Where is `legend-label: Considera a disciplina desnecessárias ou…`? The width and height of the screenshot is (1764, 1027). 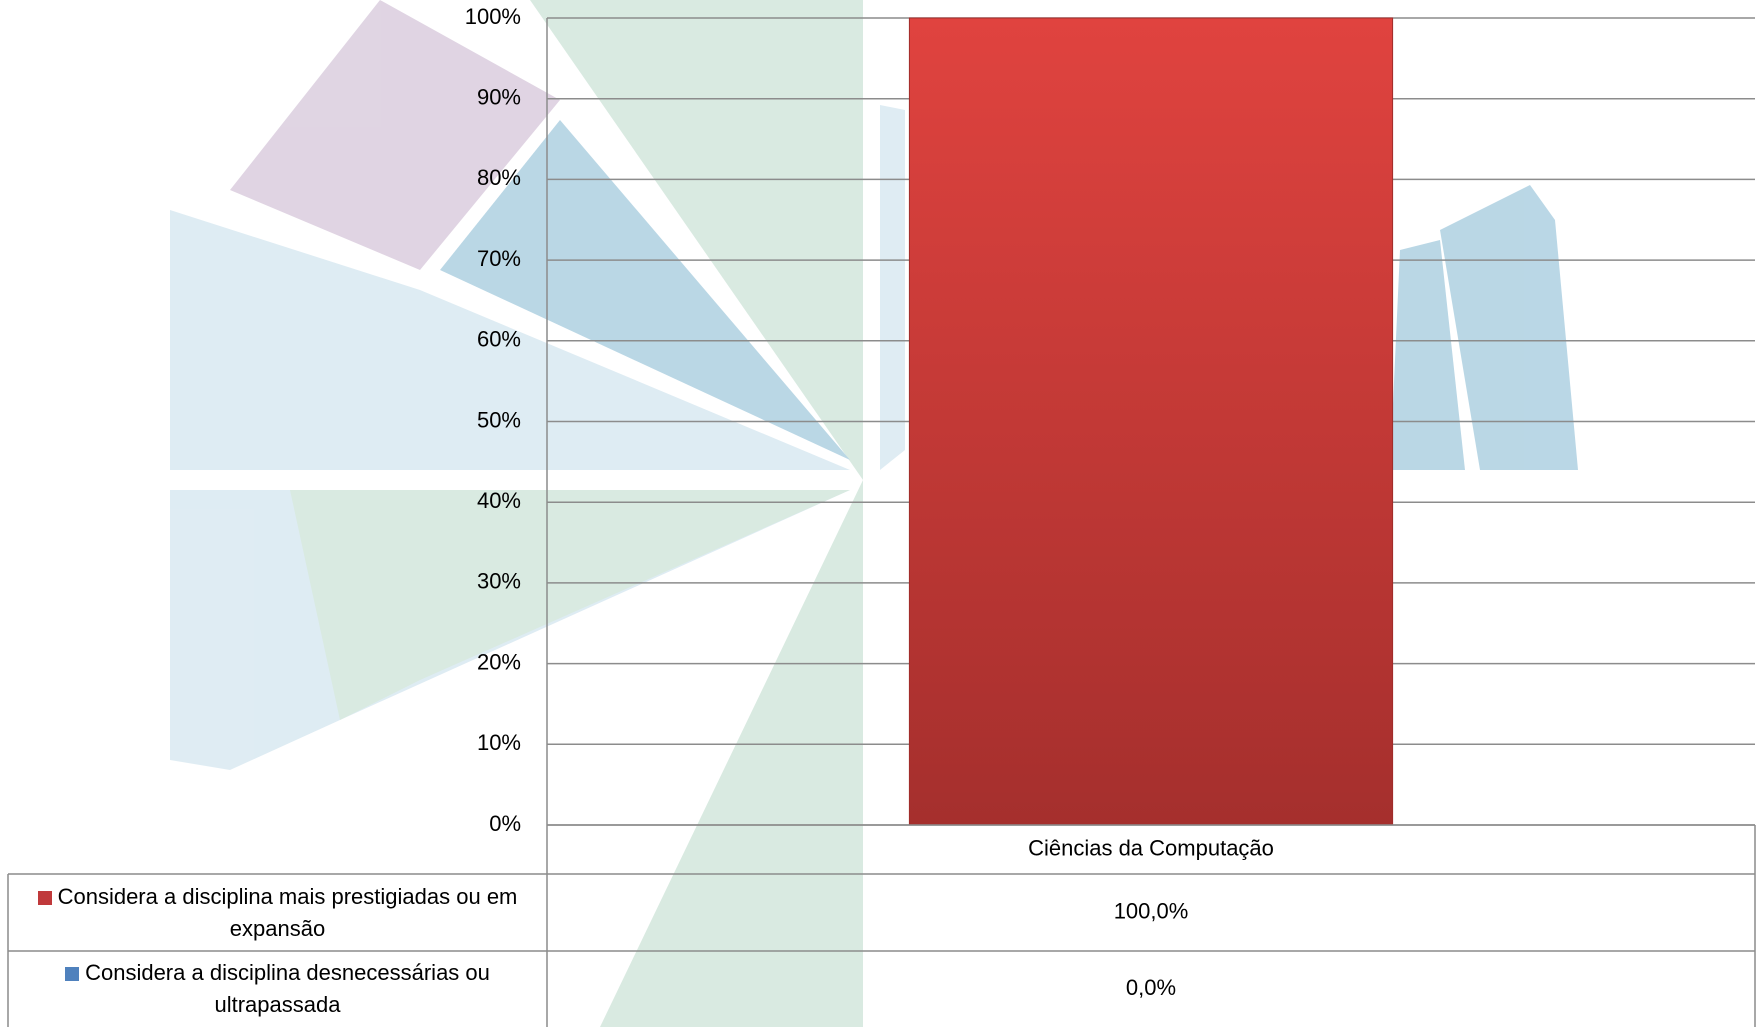
legend-label: Considera a disciplina desnecessárias ou… is located at coordinates (287, 988).